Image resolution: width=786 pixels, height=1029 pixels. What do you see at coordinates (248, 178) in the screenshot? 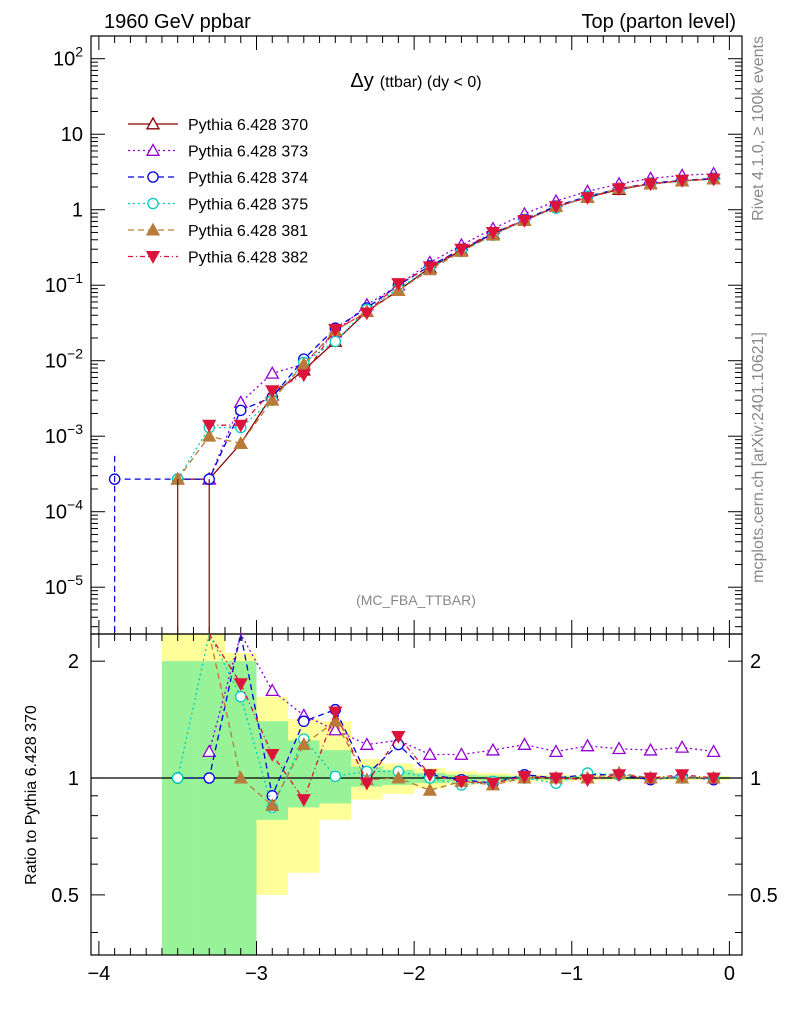
I see `legend-label: Pythia 6.428 374` at bounding box center [248, 178].